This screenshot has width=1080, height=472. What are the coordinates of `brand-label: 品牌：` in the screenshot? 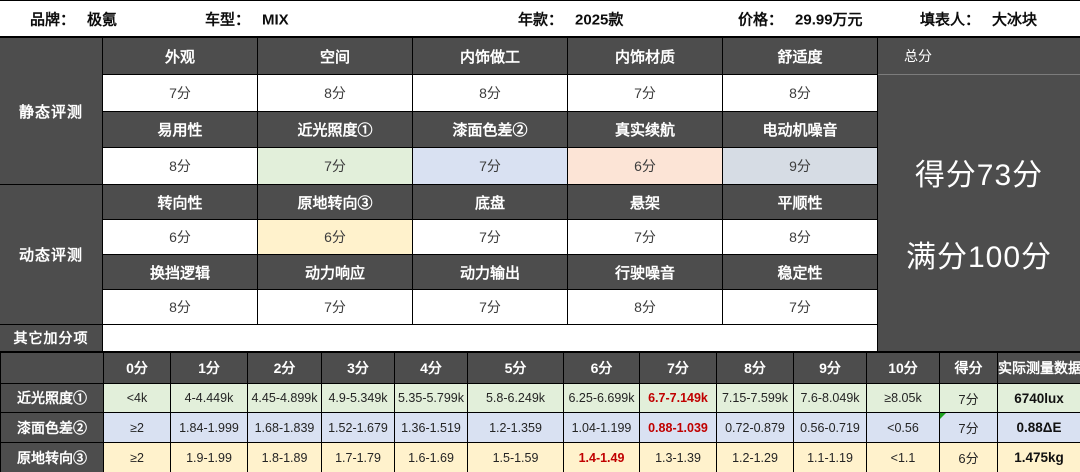 It's located at (53, 19).